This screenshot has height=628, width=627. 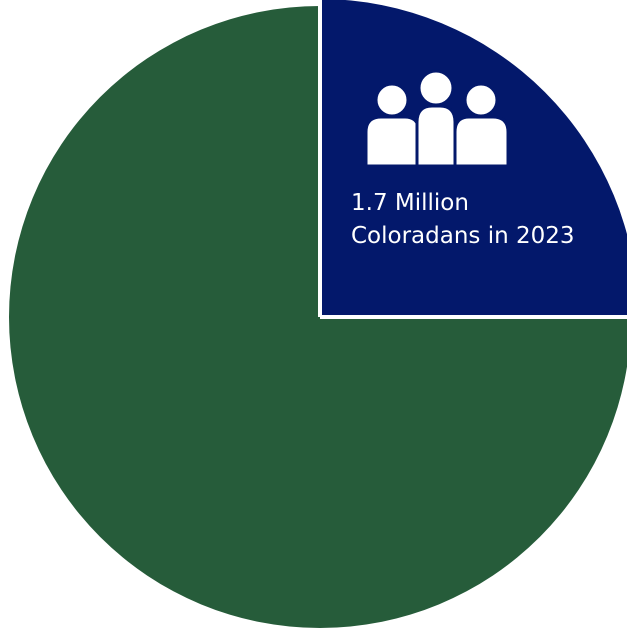 I want to click on people-group-icon, so click(x=437, y=118).